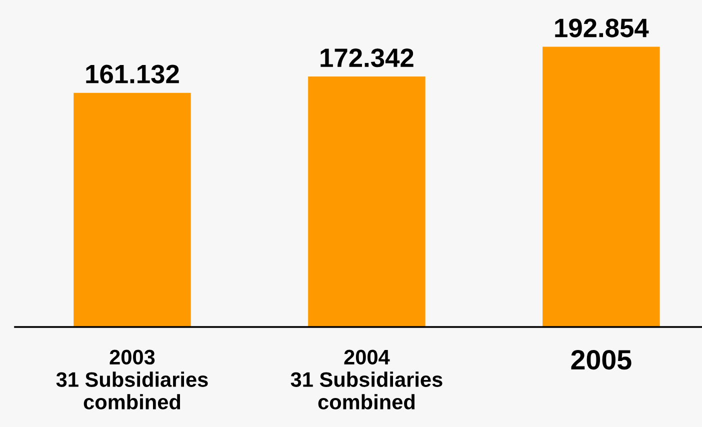  I want to click on data-label: 161.132, so click(132, 74).